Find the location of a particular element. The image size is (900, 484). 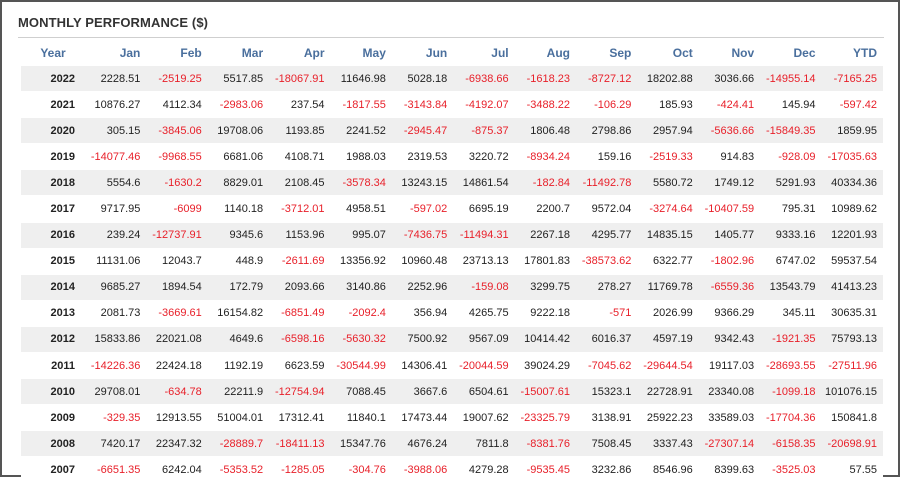

cell-aug: -3488.22 is located at coordinates (545, 105).